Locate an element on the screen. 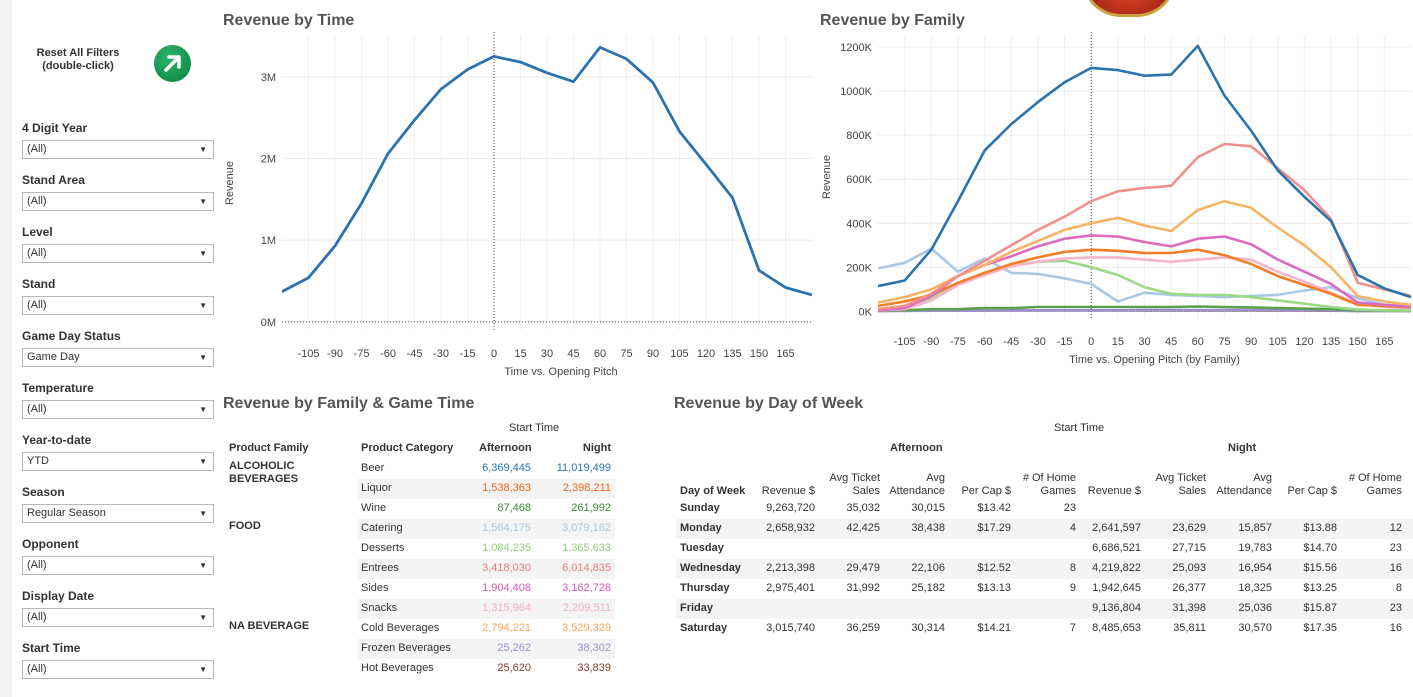  dow-value-cell: 9,136,804 is located at coordinates (1116, 608).